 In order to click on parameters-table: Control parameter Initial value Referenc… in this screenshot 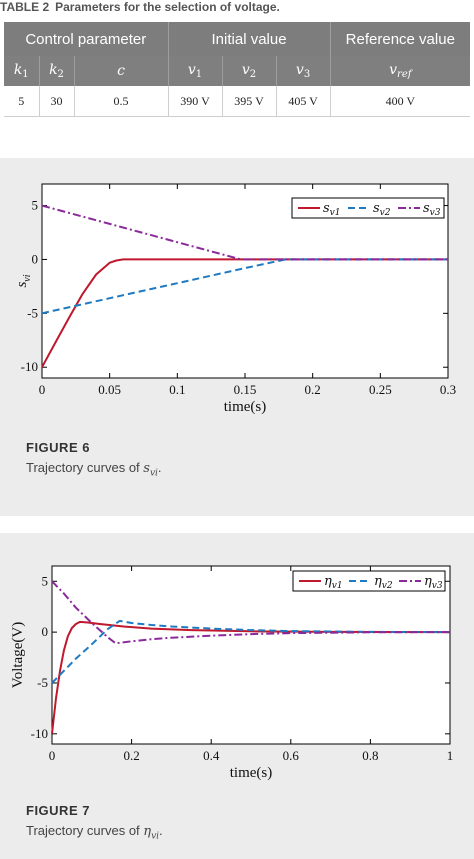, I will do `click(237, 69)`.